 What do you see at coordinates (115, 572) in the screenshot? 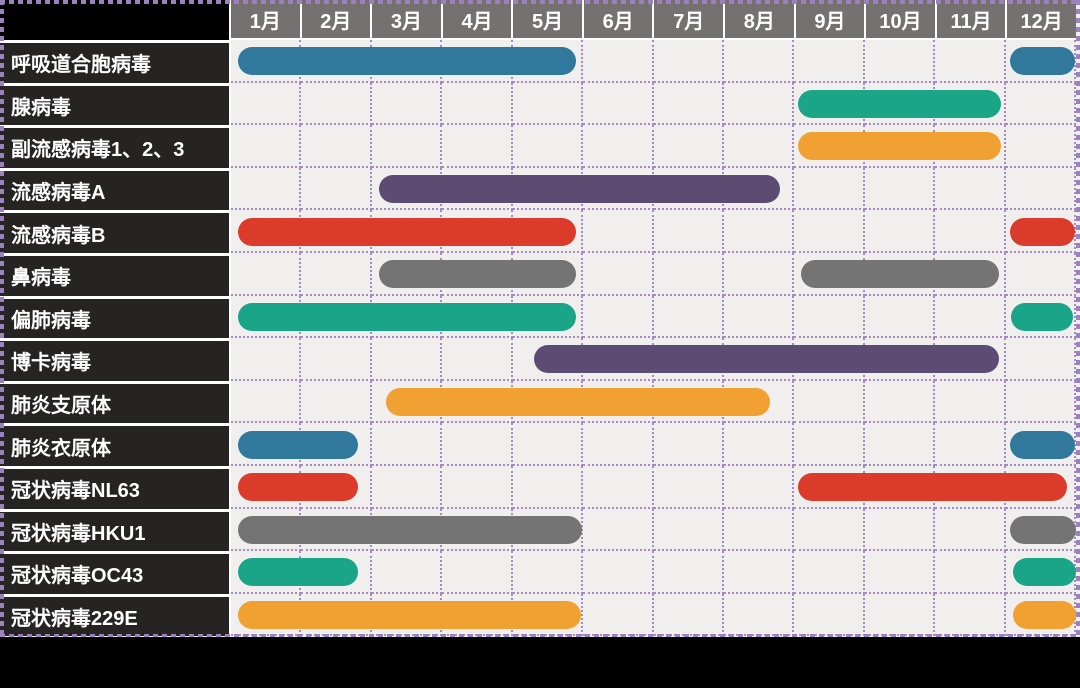
I see `virus-row-label: 冠状病毒OC43` at bounding box center [115, 572].